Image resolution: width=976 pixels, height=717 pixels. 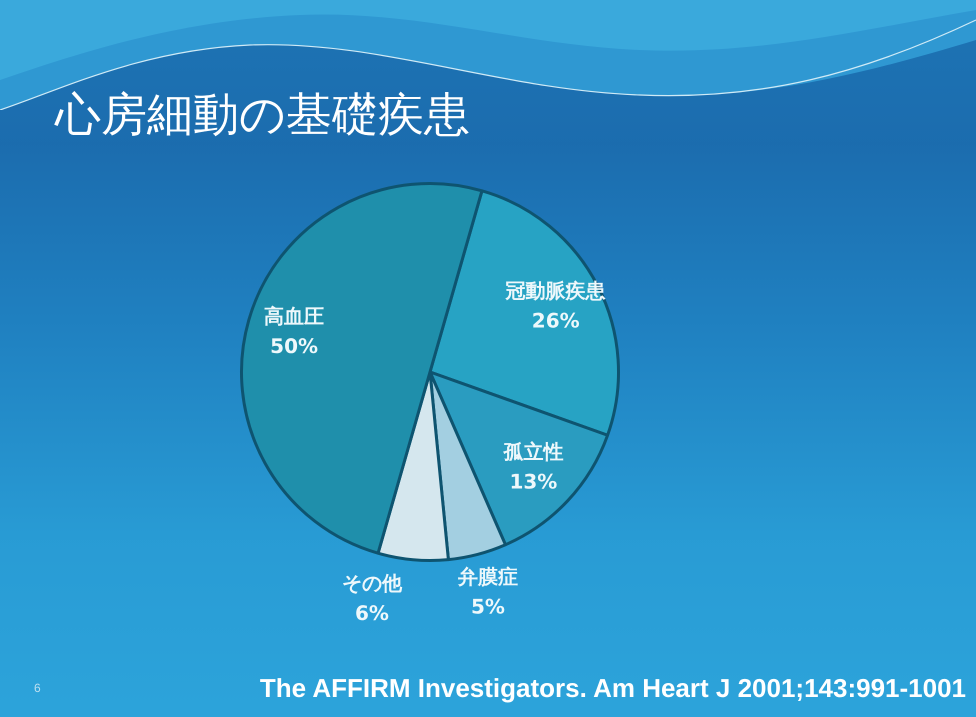 I want to click on text: The AFFIRM Investigators. Am Heart J 2001;143:991-1001, so click(x=613, y=688).